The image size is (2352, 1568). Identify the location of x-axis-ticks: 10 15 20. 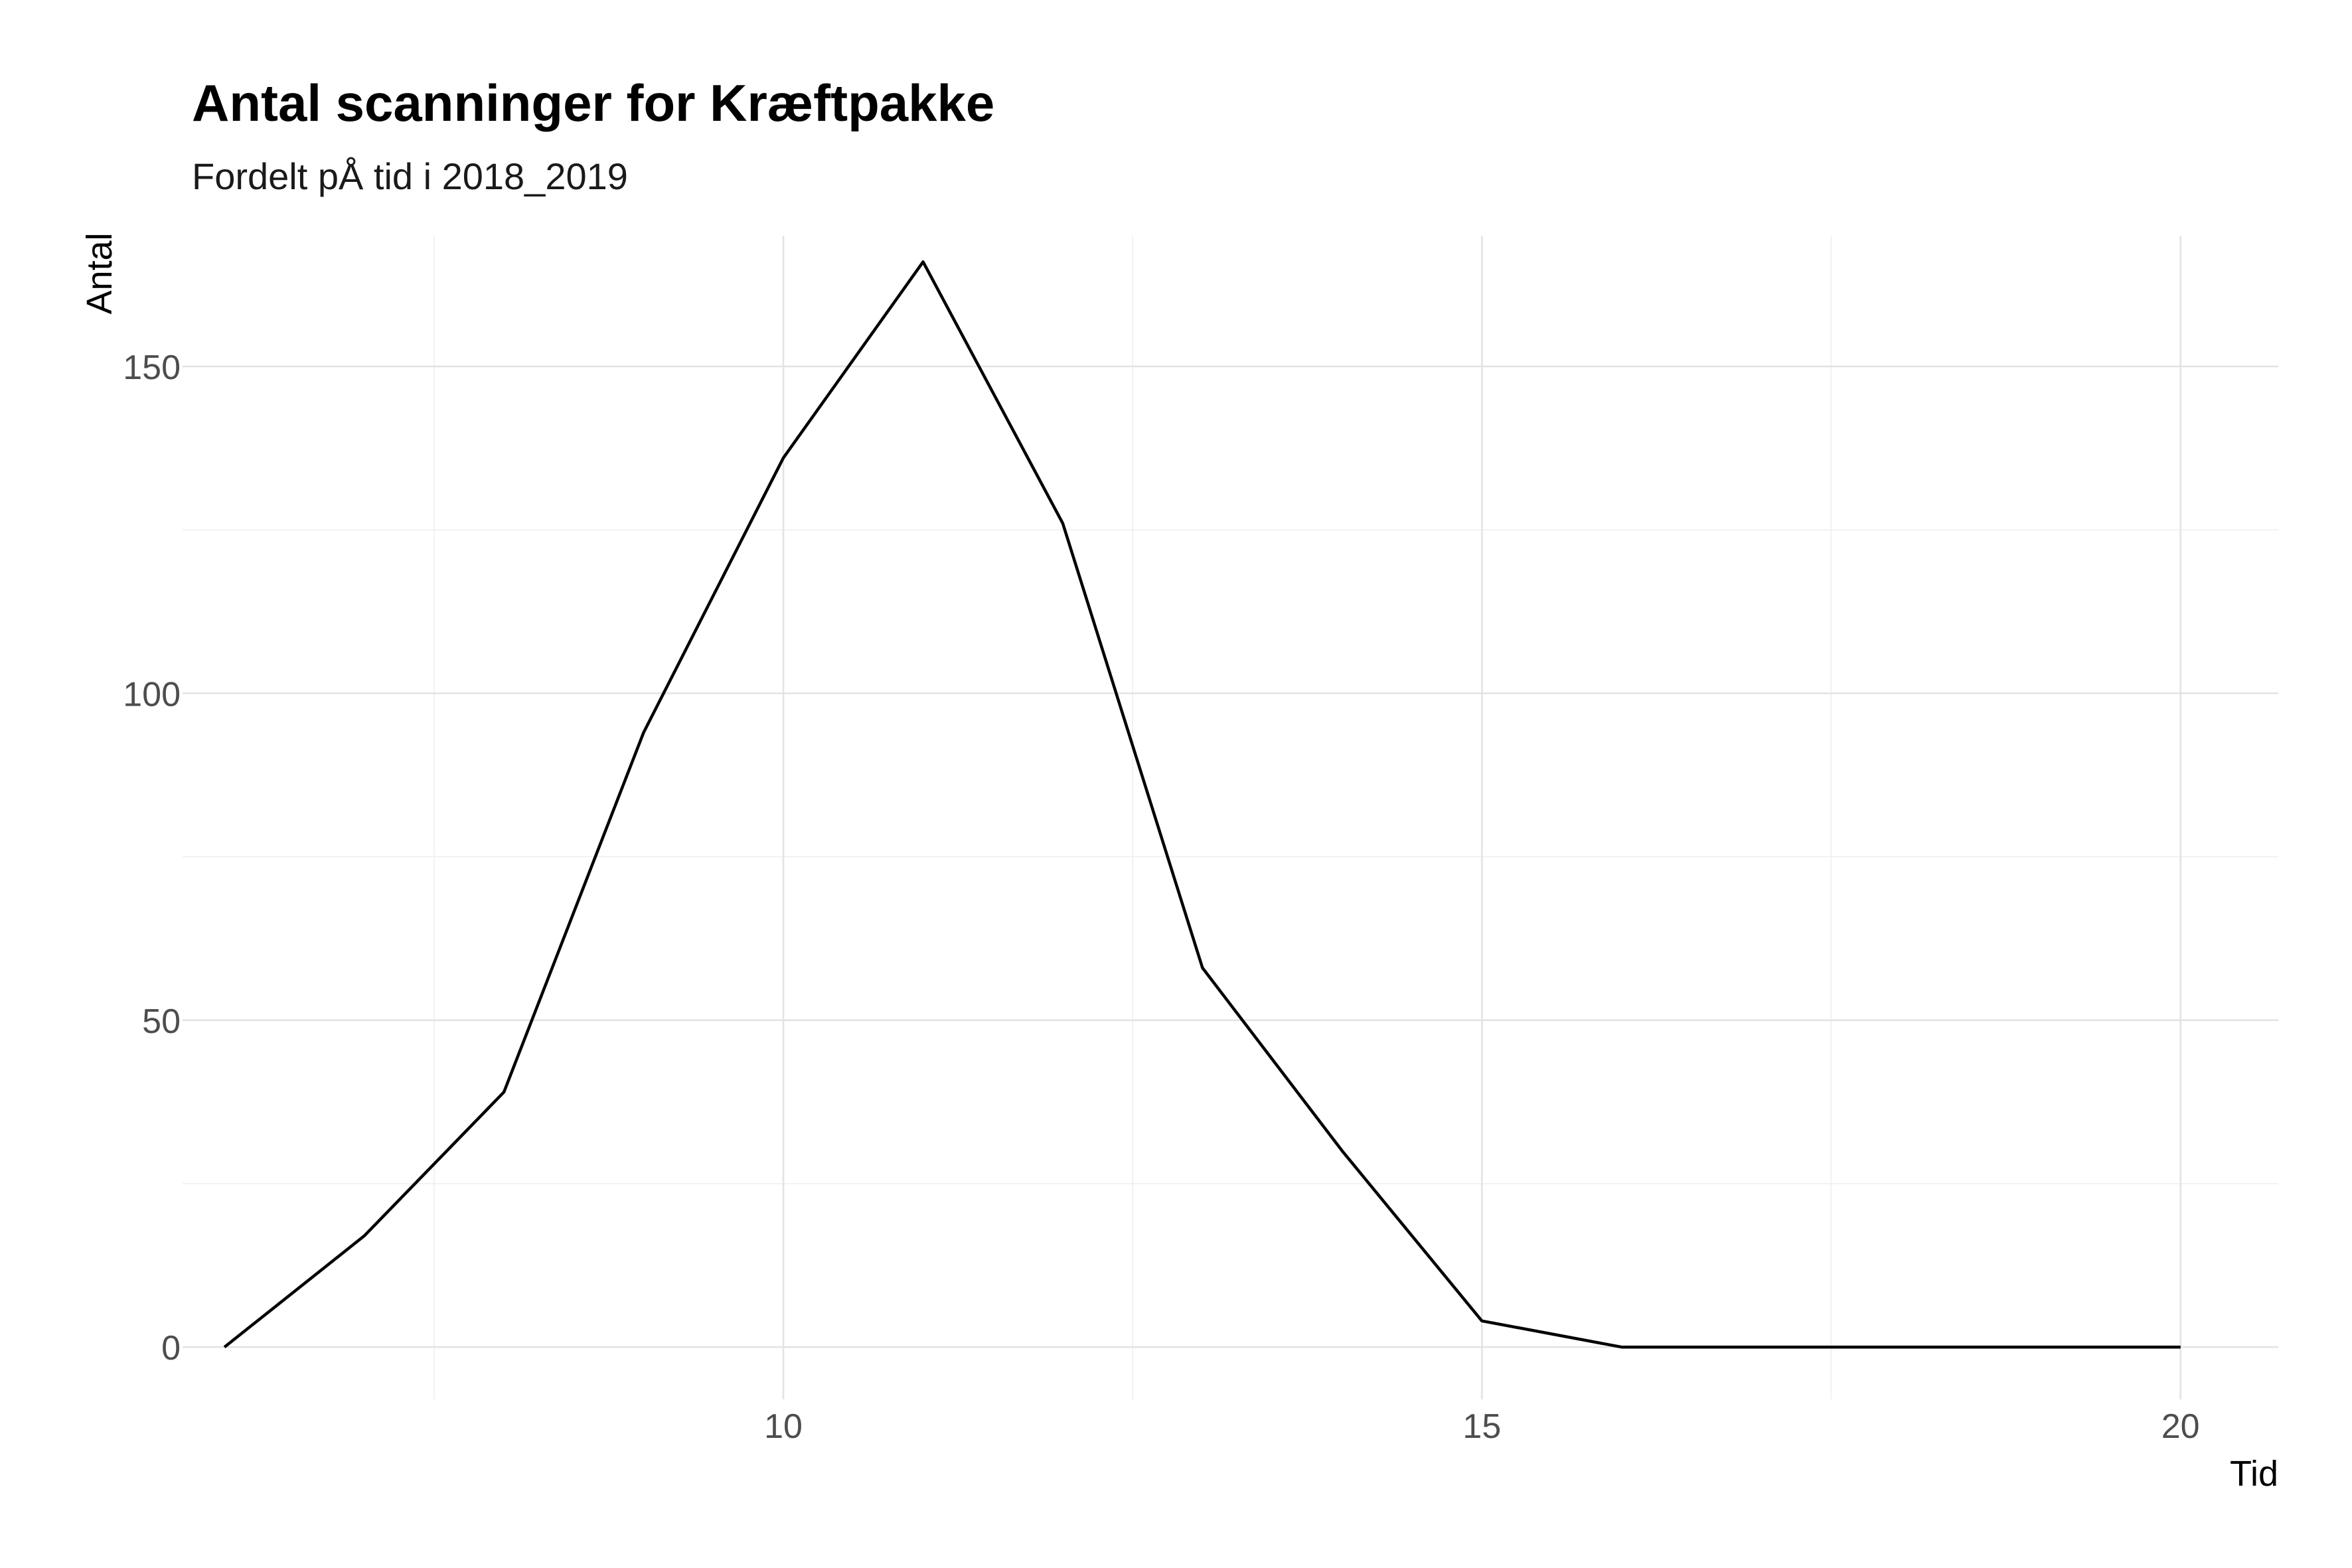
(1482, 1427).